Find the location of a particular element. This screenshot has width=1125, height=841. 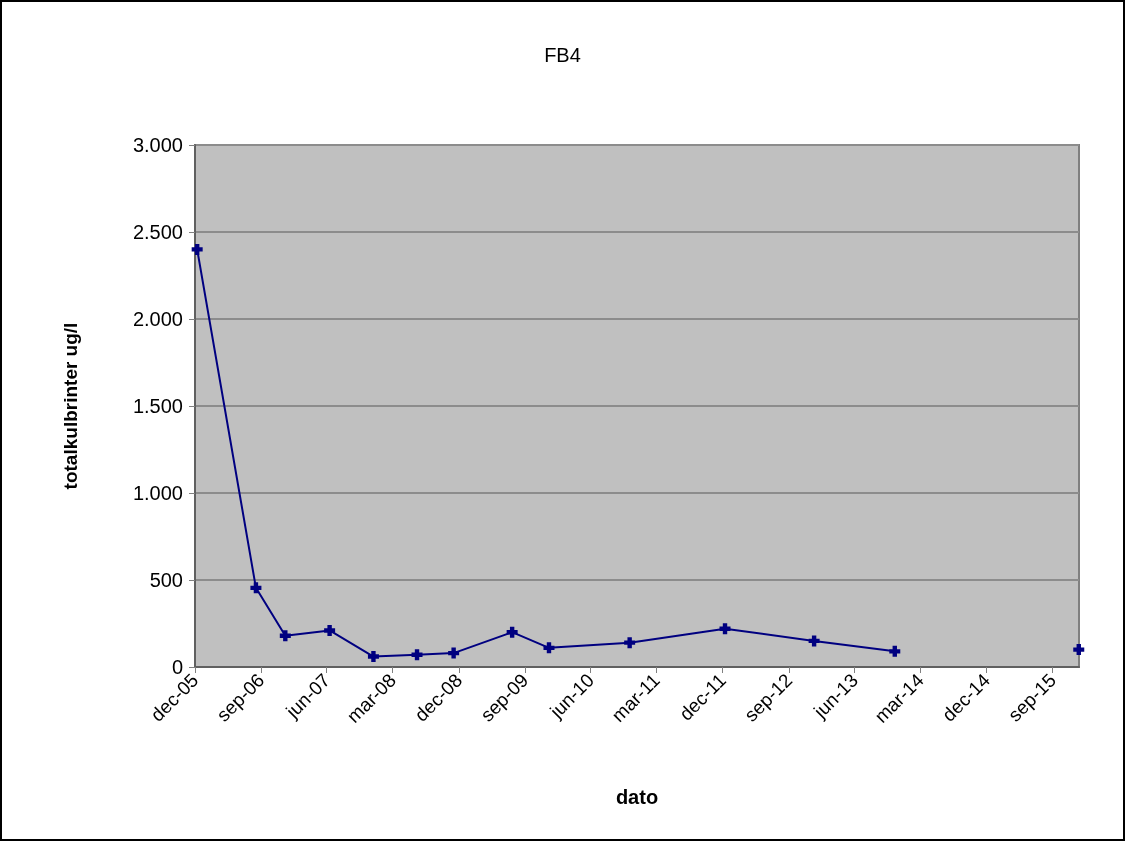

y-tick-label: 2.500 is located at coordinates (157, 232).